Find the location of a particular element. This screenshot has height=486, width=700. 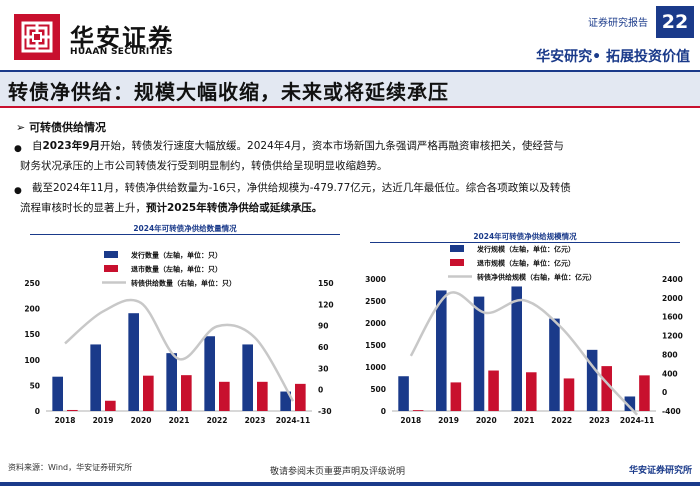

legend-label-2: 转债供给数量（右轴，单位：只） is located at coordinates (183, 283).